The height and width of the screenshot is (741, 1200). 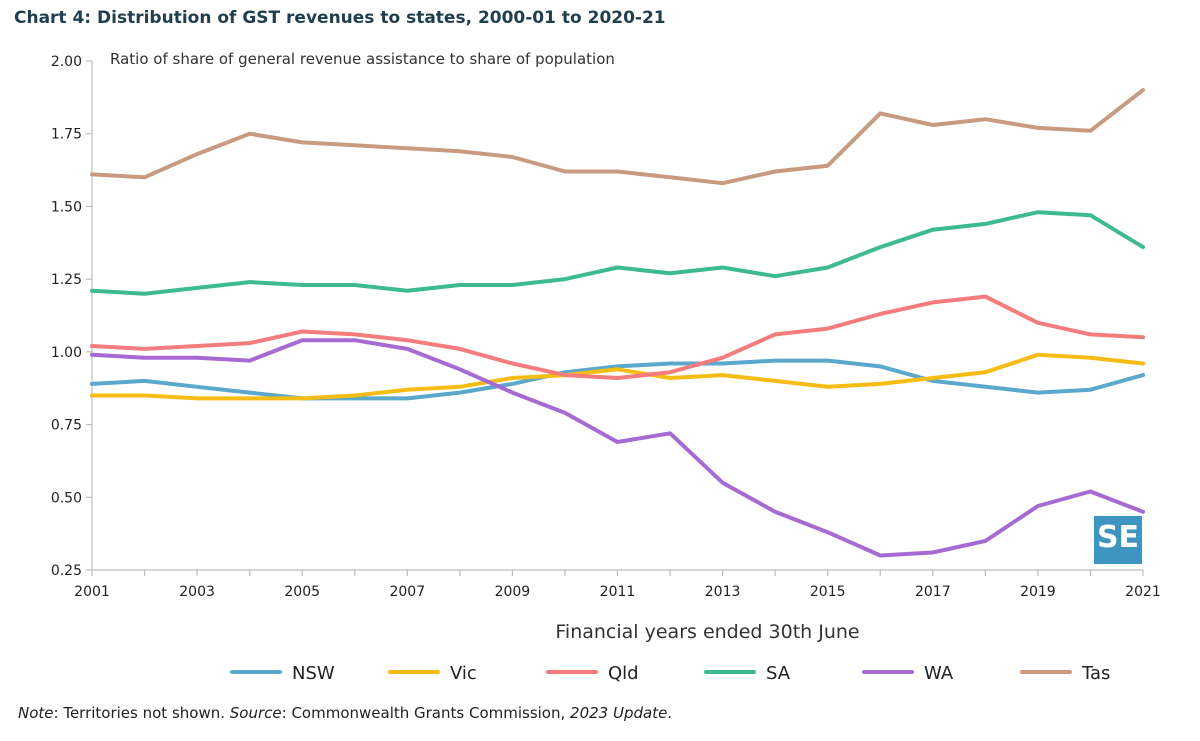 I want to click on x-tick-label: 2011, so click(x=618, y=592).